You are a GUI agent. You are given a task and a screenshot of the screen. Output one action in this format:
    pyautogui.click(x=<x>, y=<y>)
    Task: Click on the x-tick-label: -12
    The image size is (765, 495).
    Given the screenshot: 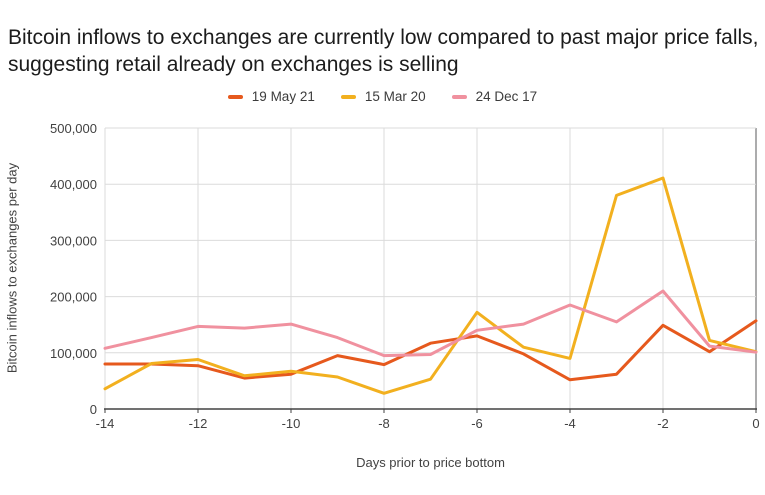 What is the action you would take?
    pyautogui.click(x=198, y=423)
    